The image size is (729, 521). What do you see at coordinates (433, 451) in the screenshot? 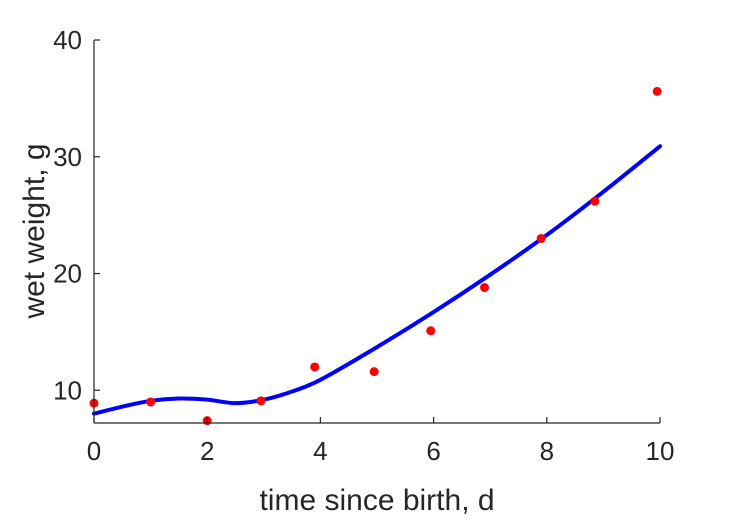
I see `x-tick-label: 6` at bounding box center [433, 451].